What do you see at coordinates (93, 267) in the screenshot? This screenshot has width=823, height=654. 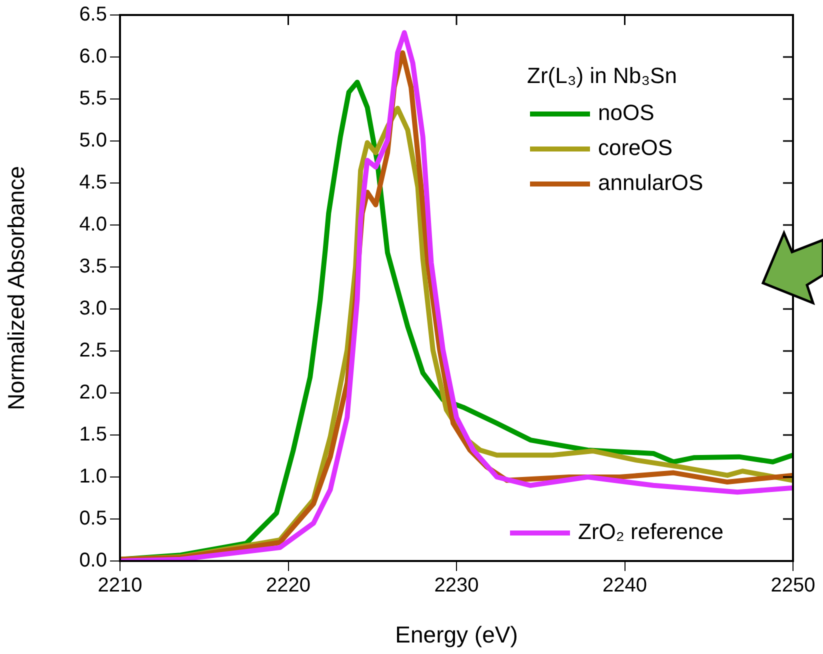 I see `y-tick-label: 3.5` at bounding box center [93, 267].